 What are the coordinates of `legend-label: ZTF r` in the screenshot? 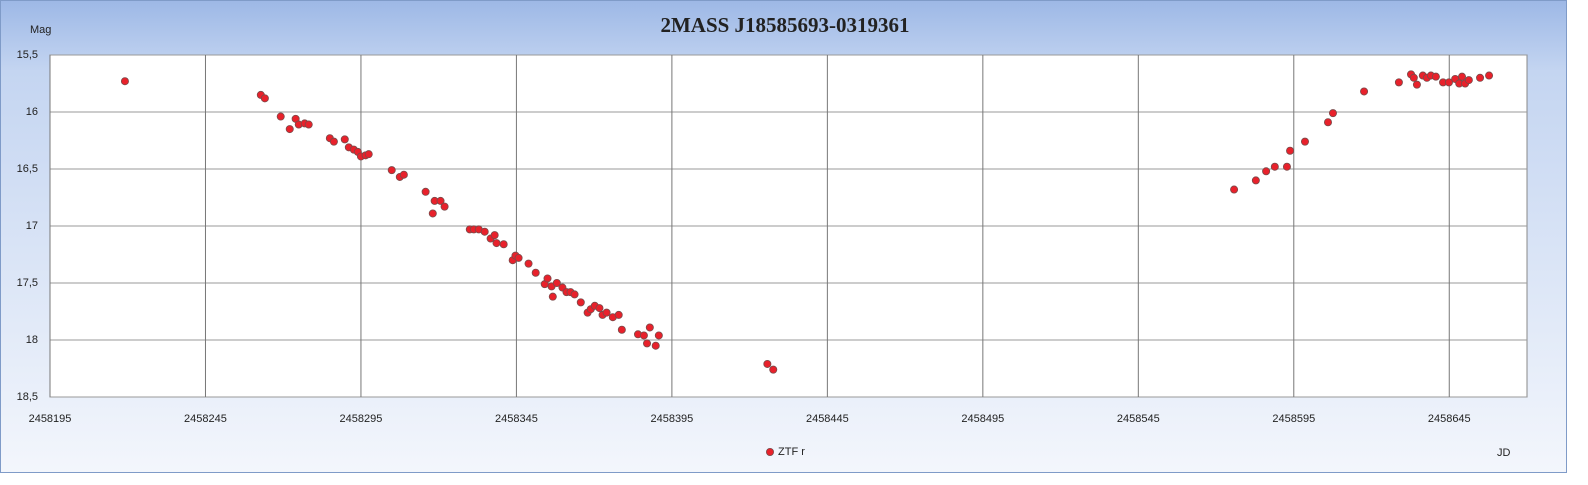 It's located at (791, 452).